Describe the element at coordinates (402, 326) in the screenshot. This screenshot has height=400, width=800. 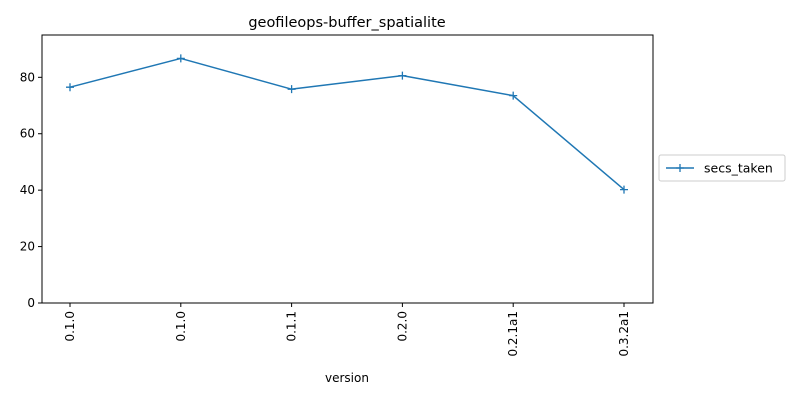
I see `x-tick-label: 0.2.0` at that location.